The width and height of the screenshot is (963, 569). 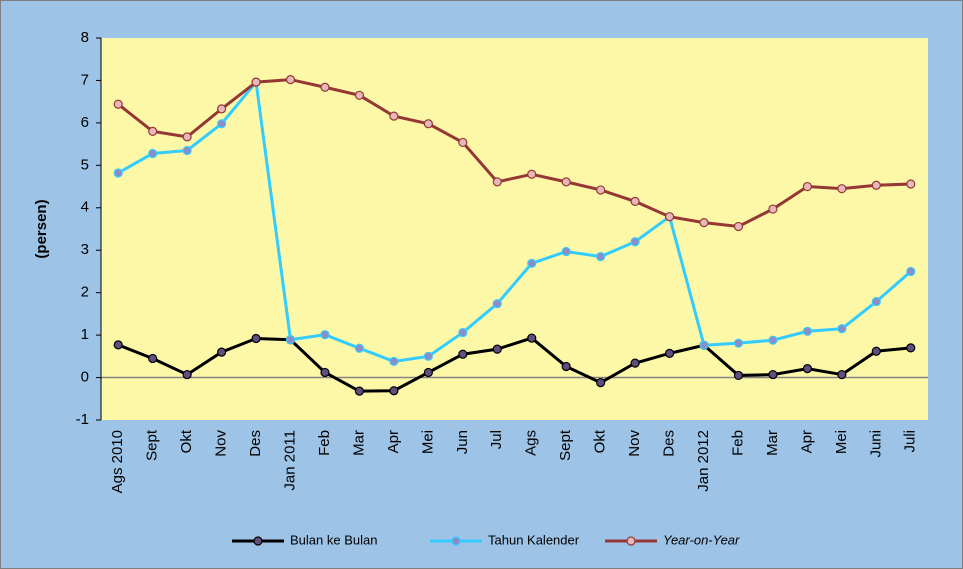 What do you see at coordinates (117, 461) in the screenshot?
I see `x-tick-label: Ags 2010` at bounding box center [117, 461].